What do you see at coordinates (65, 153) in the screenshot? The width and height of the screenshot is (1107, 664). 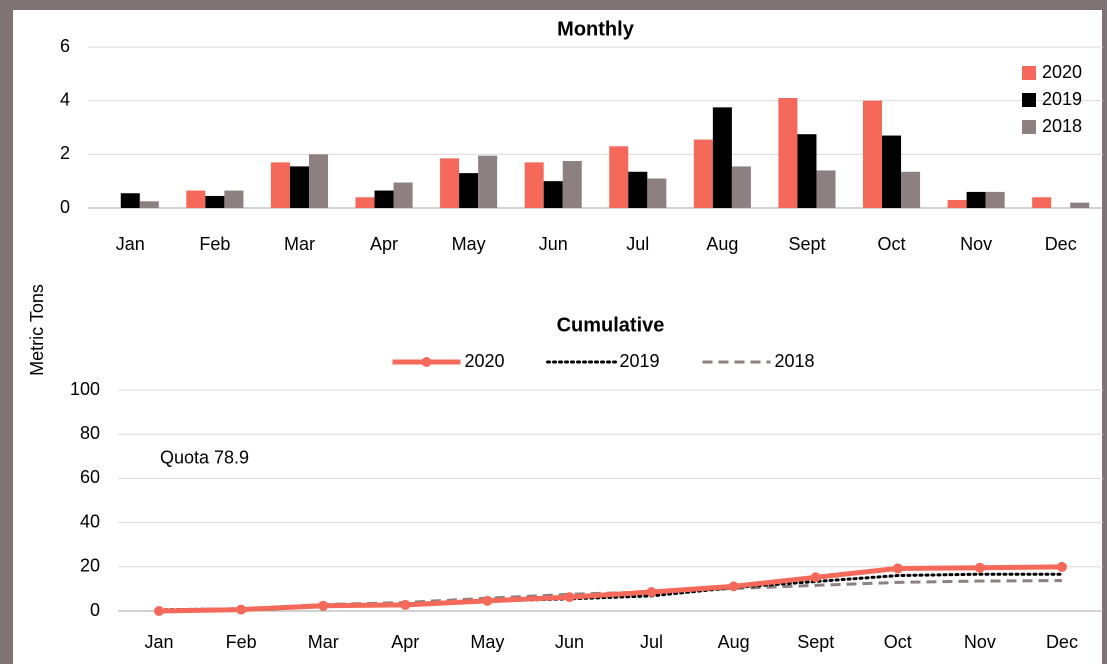 I see `y-tick-label: 2` at bounding box center [65, 153].